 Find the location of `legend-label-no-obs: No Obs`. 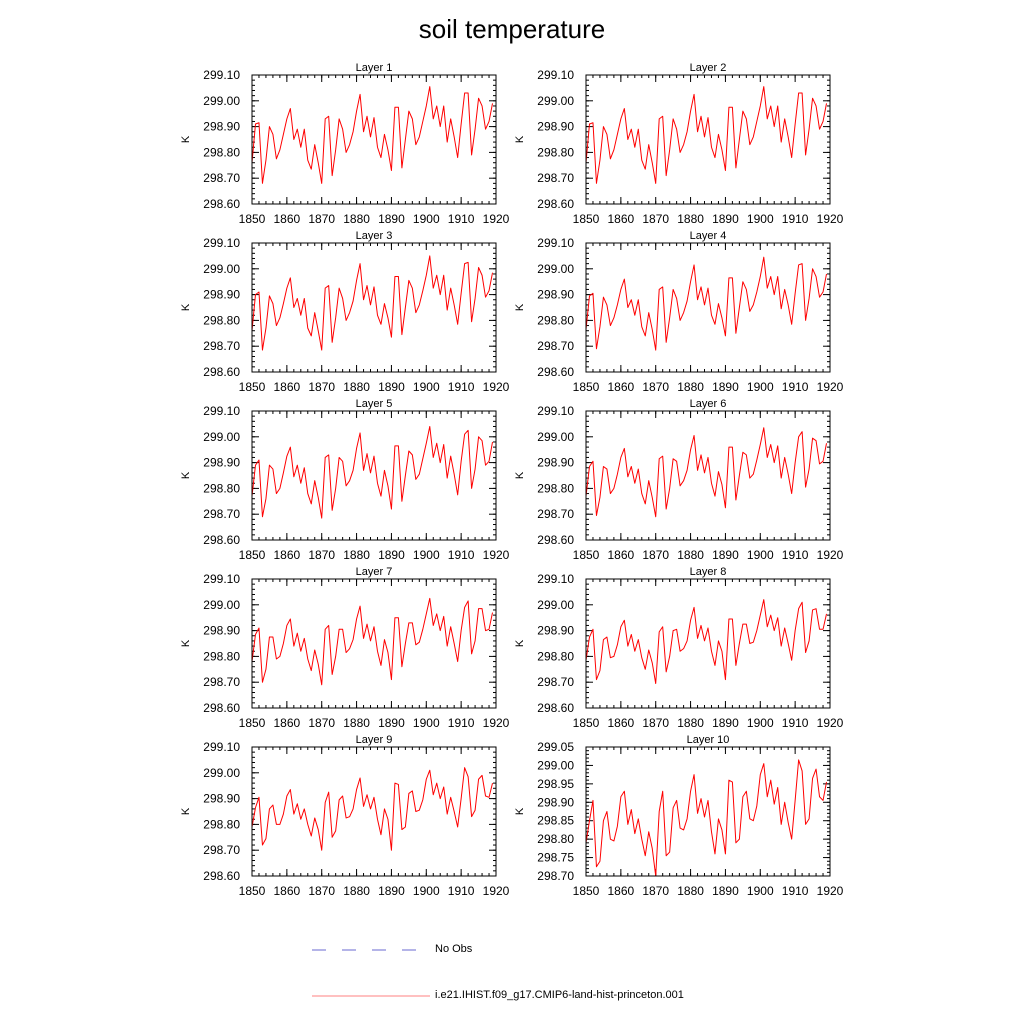

legend-label-no-obs: No Obs is located at coordinates (454, 949).